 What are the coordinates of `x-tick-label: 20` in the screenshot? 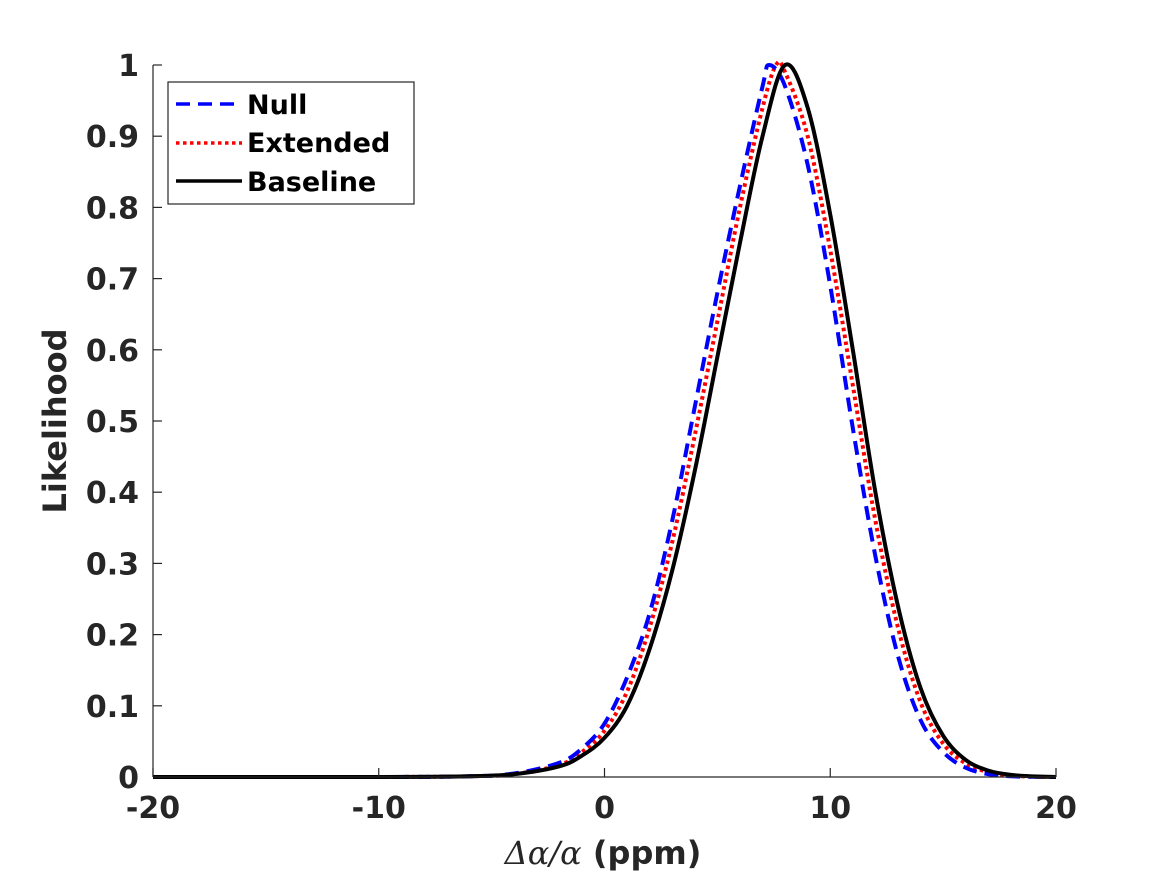 It's located at (1056, 808).